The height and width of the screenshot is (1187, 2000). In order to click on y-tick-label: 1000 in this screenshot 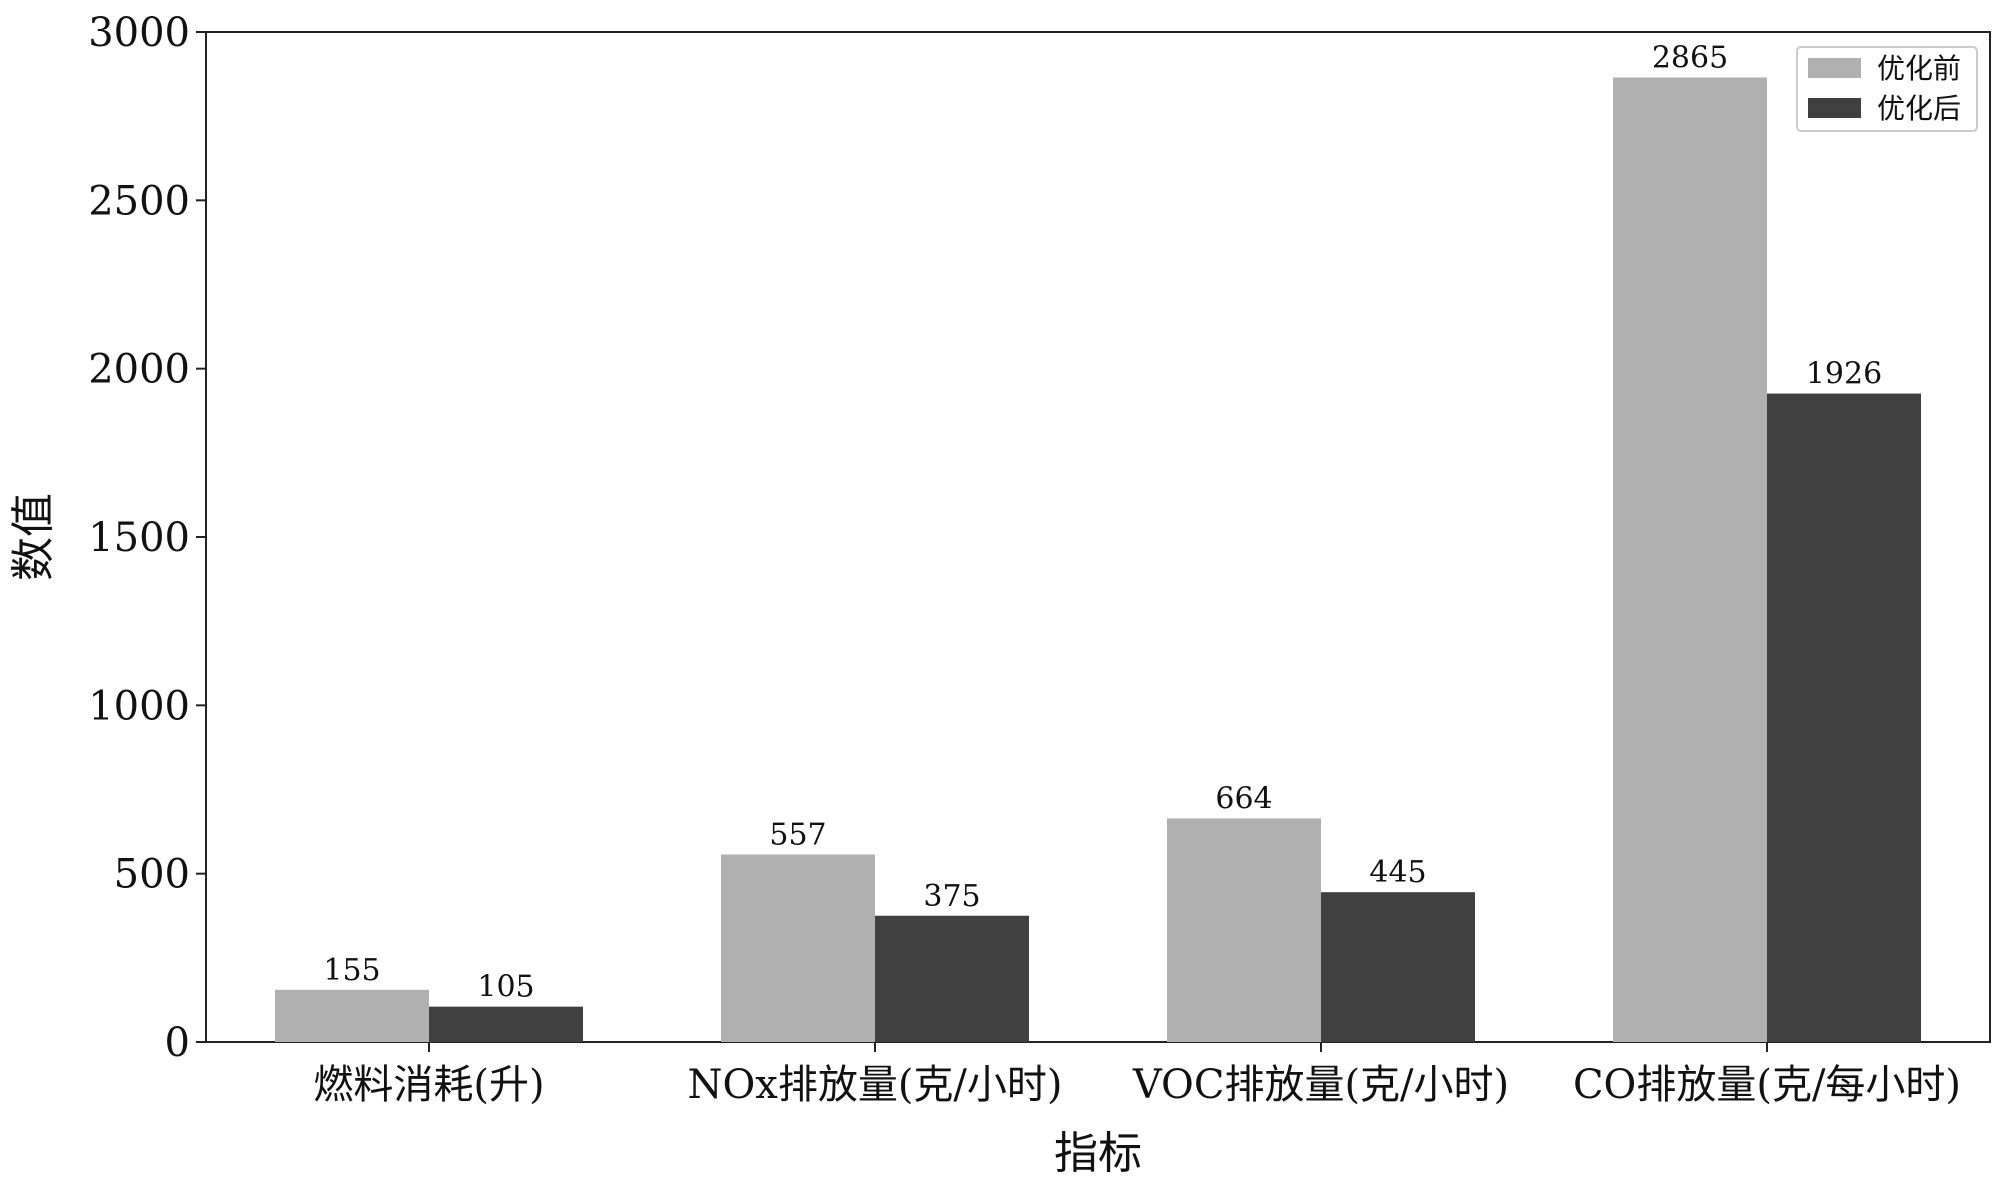, I will do `click(139, 706)`.